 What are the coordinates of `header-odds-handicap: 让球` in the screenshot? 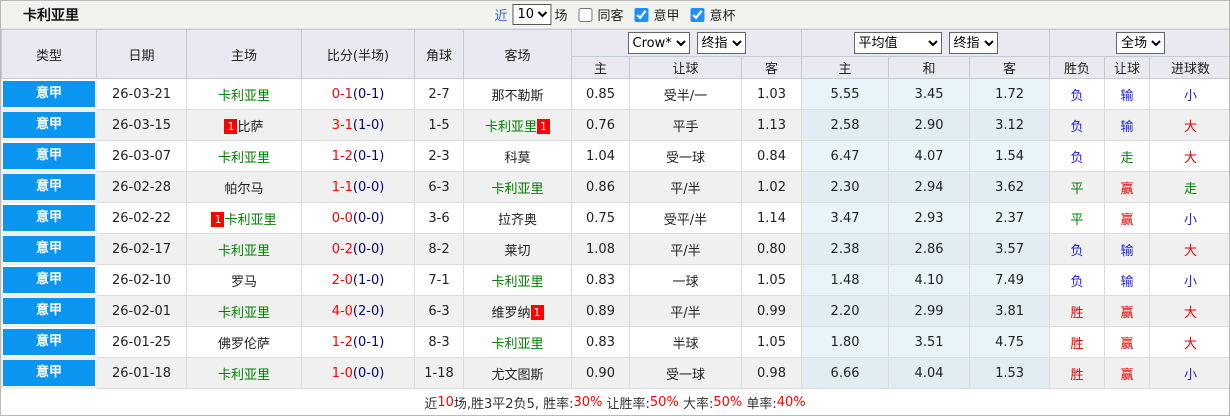 It's located at (685, 67).